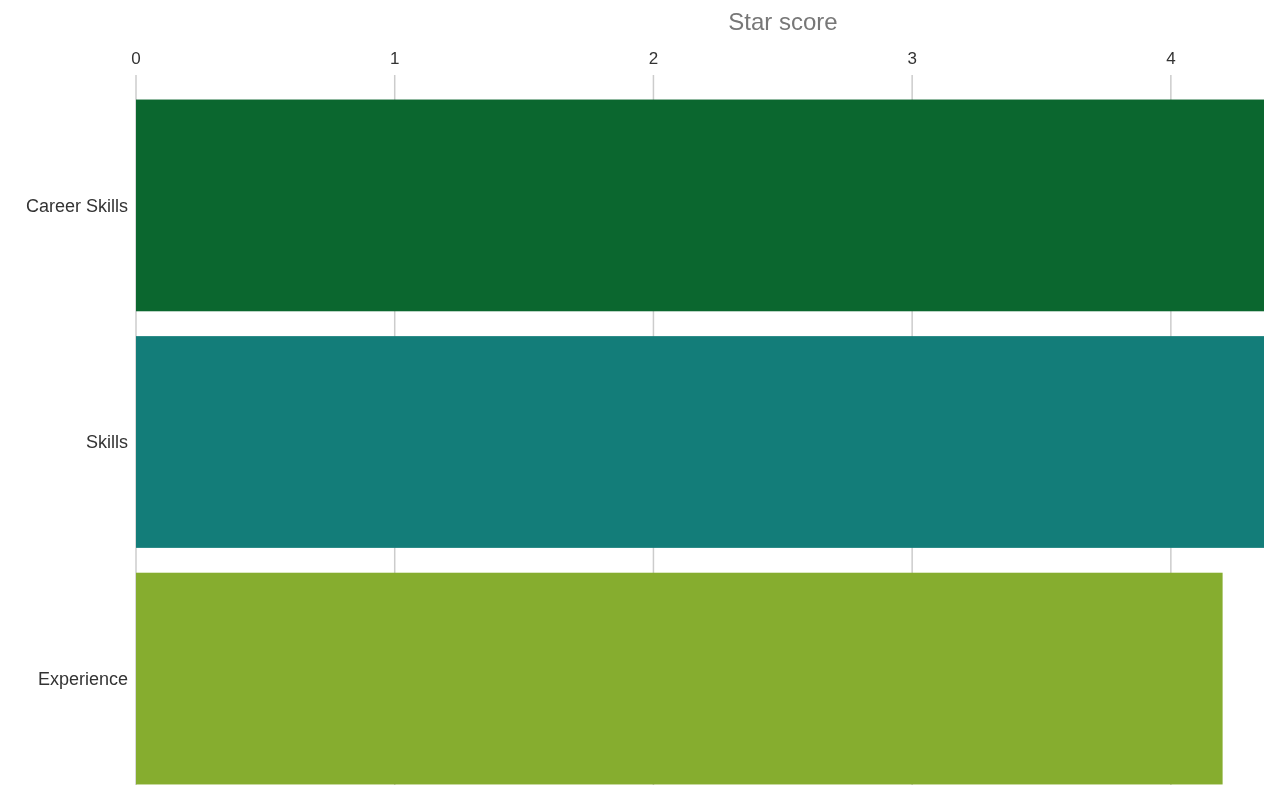 The width and height of the screenshot is (1264, 785). I want to click on x-tick-label: 1, so click(394, 58).